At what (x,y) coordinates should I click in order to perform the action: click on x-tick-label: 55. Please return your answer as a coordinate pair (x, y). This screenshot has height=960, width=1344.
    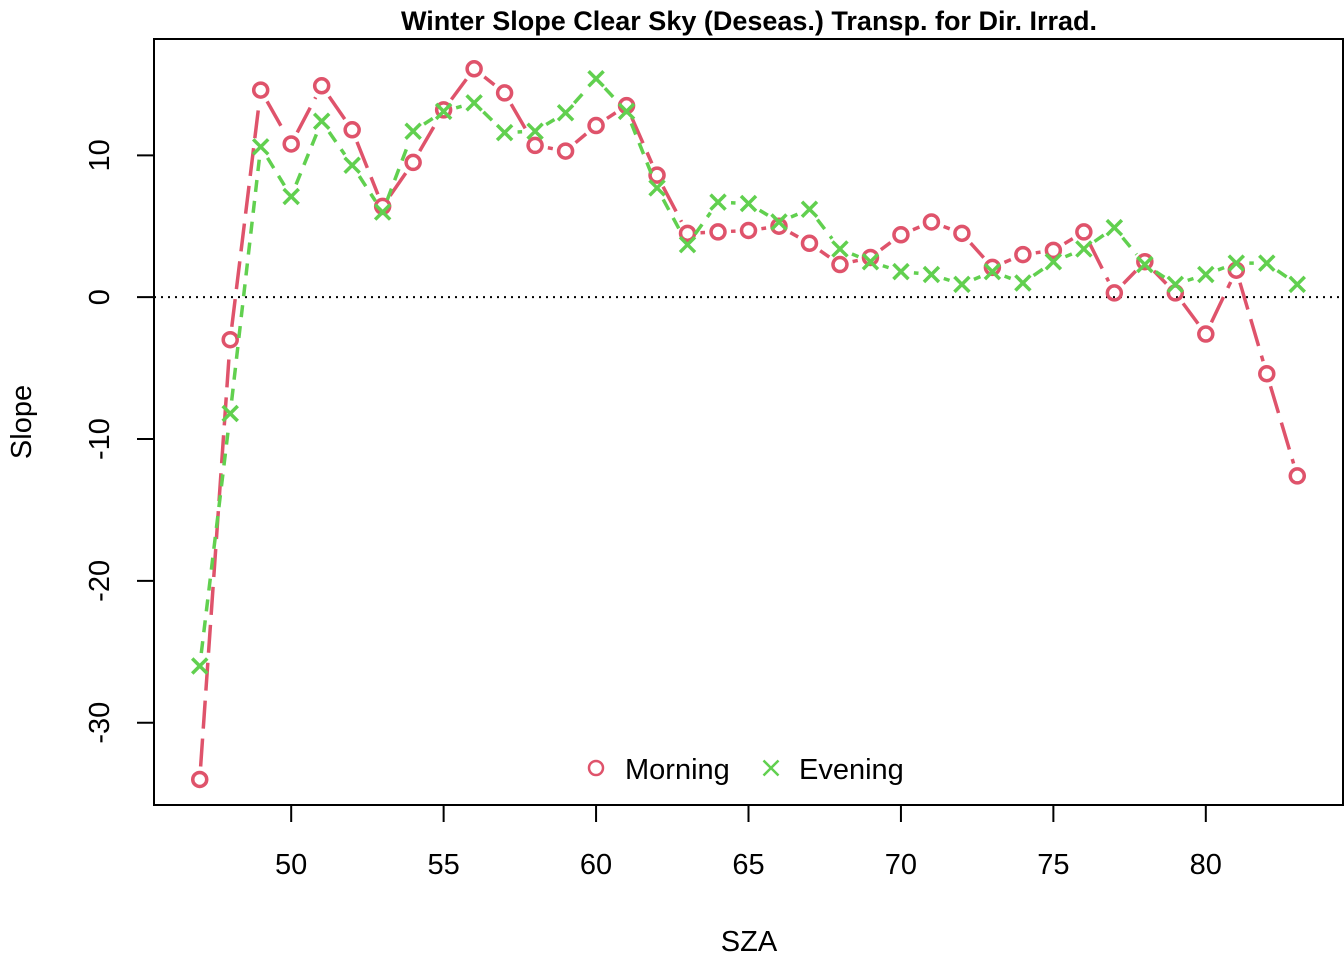
    Looking at the image, I should click on (443, 865).